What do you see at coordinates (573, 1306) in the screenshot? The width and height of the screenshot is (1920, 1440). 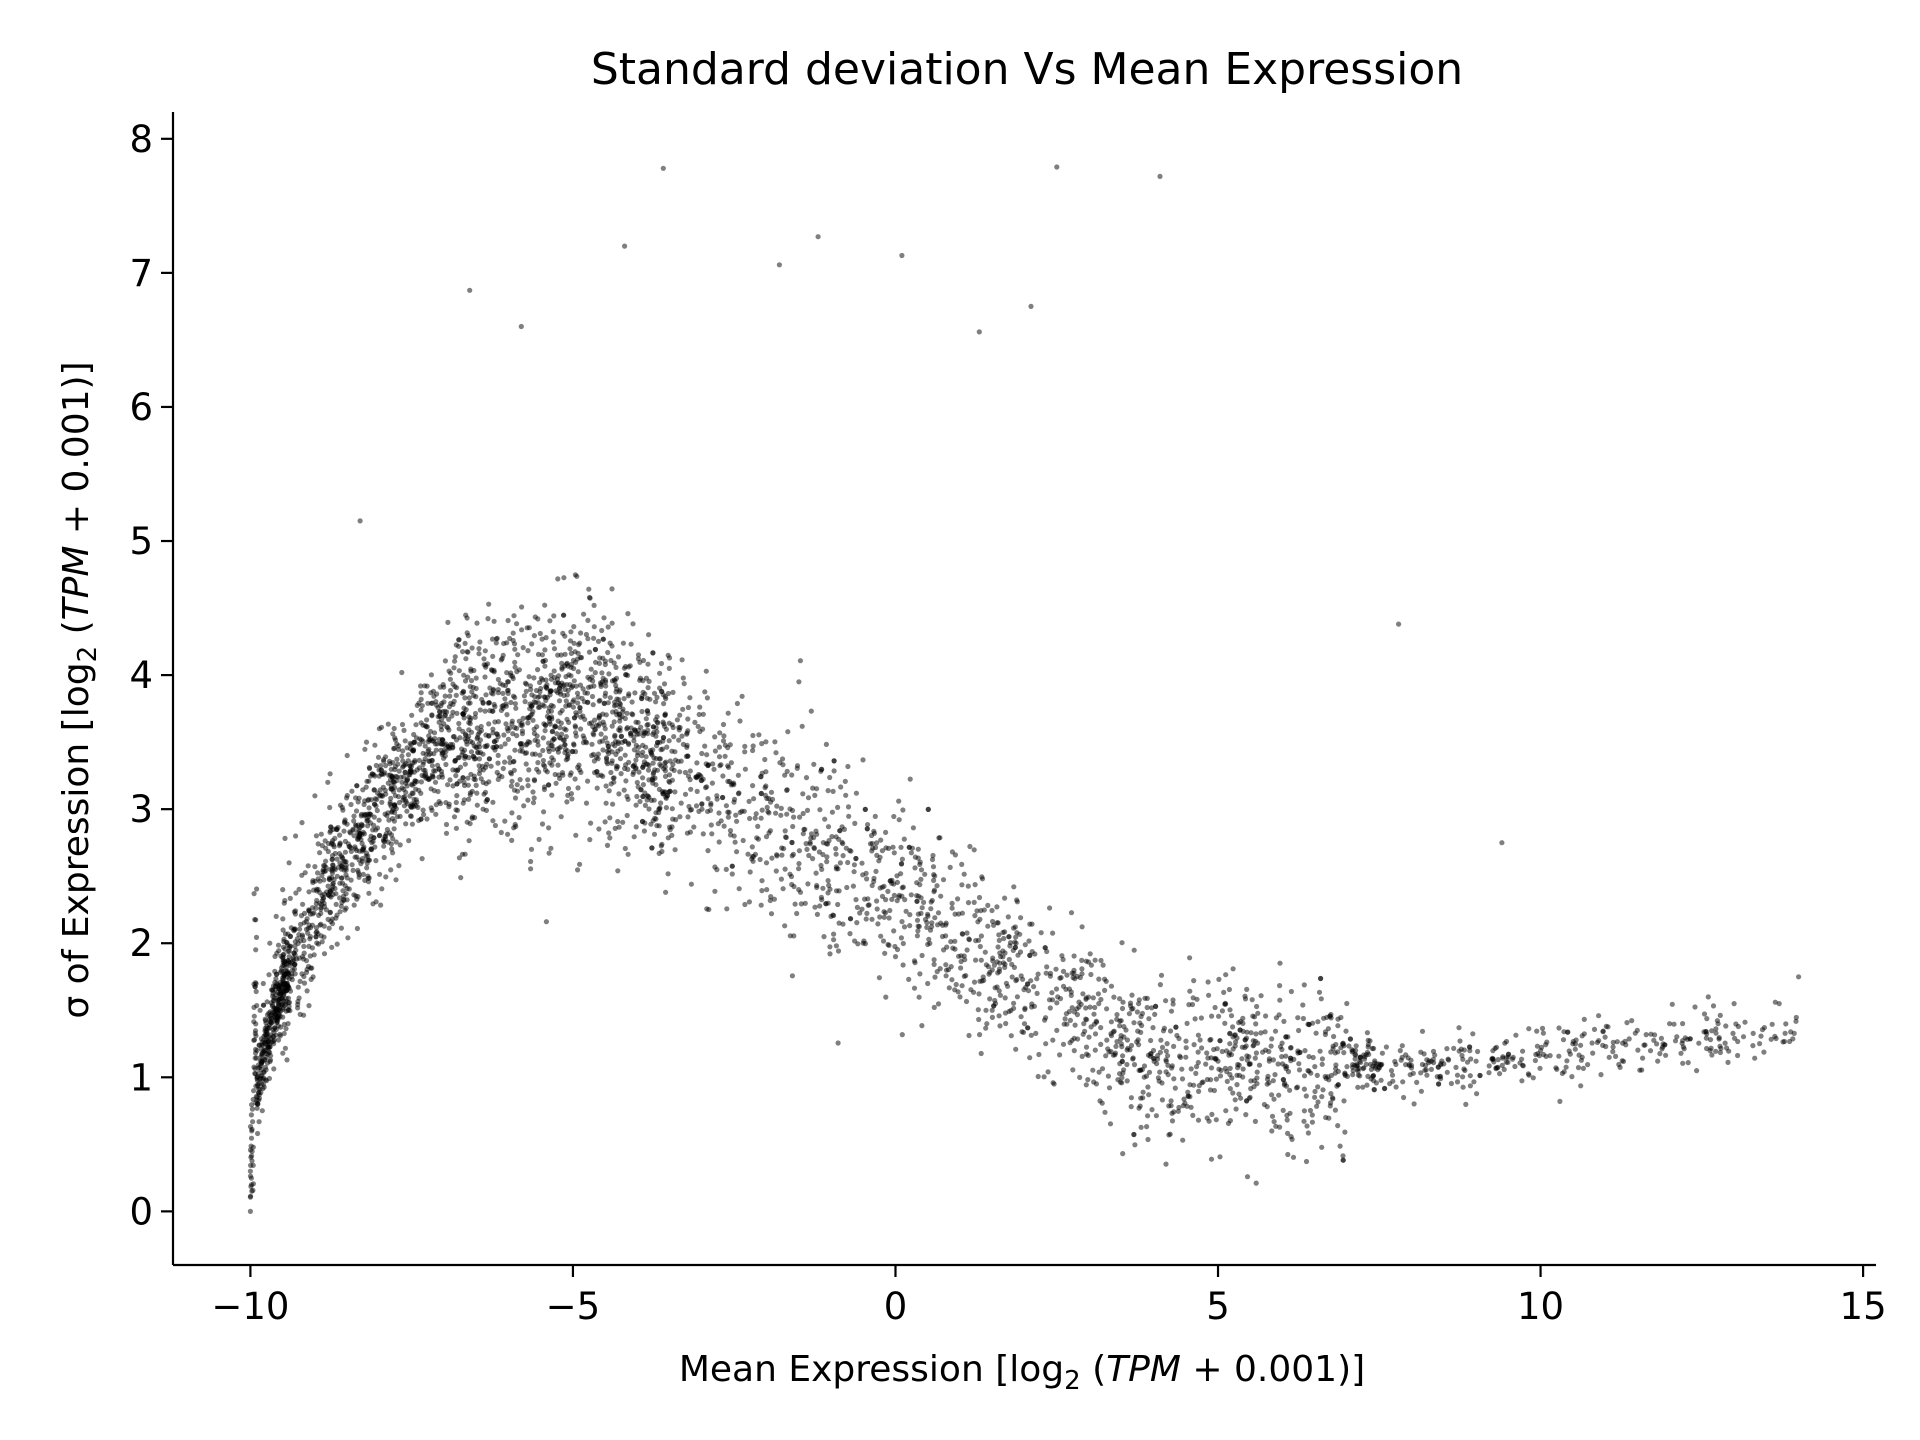 I see `x-tick-label: −5` at bounding box center [573, 1306].